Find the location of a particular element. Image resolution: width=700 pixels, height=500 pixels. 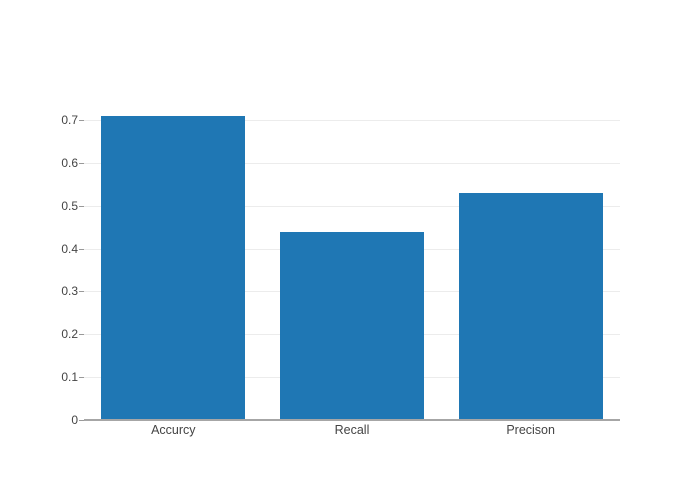

x-axis-zeroline is located at coordinates (352, 420).